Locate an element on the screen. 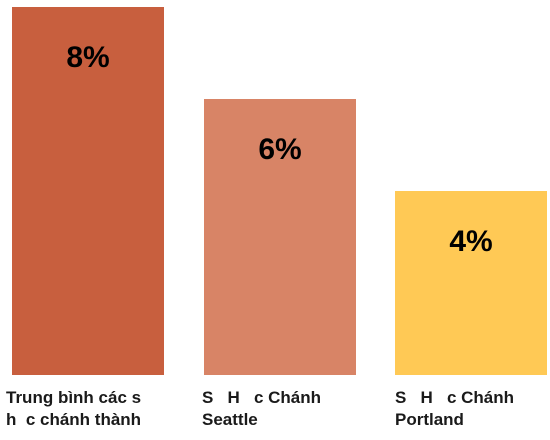 The image size is (550, 440). category-label-3-line-2: Portland is located at coordinates (429, 419).